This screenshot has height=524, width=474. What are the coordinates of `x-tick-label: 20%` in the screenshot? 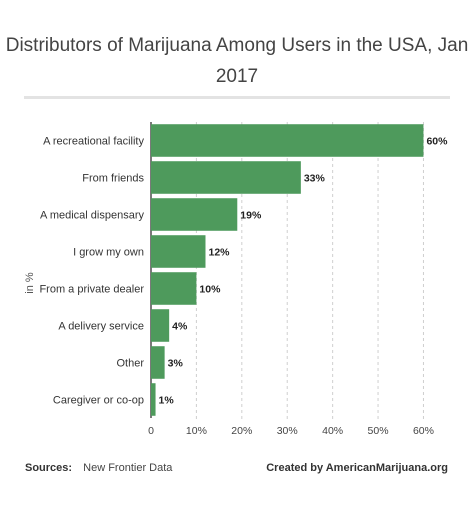 It's located at (241, 431).